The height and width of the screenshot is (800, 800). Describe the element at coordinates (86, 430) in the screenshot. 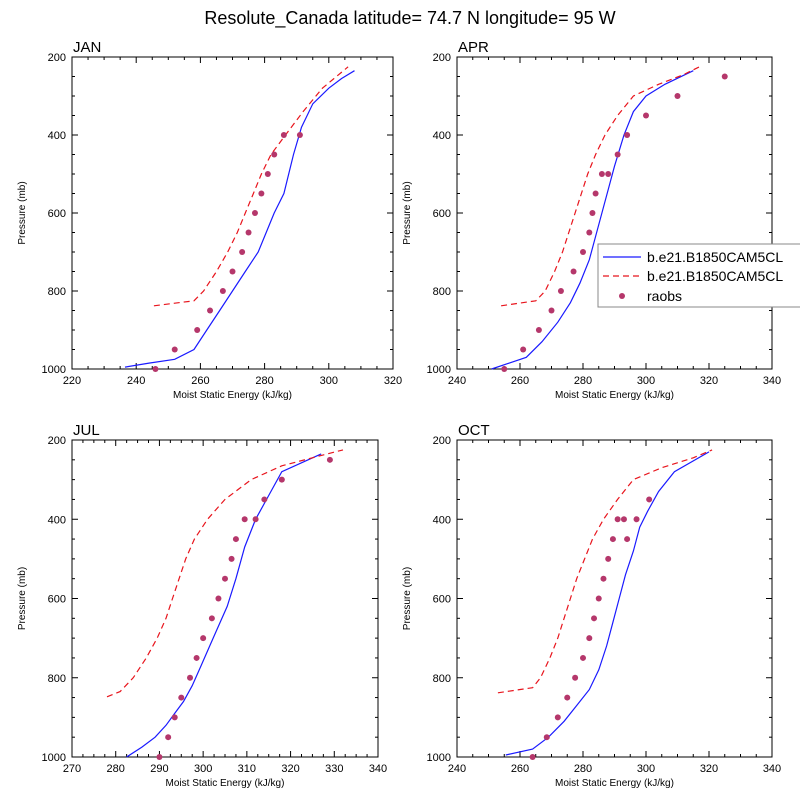

I see `panel-title: JUL` at that location.